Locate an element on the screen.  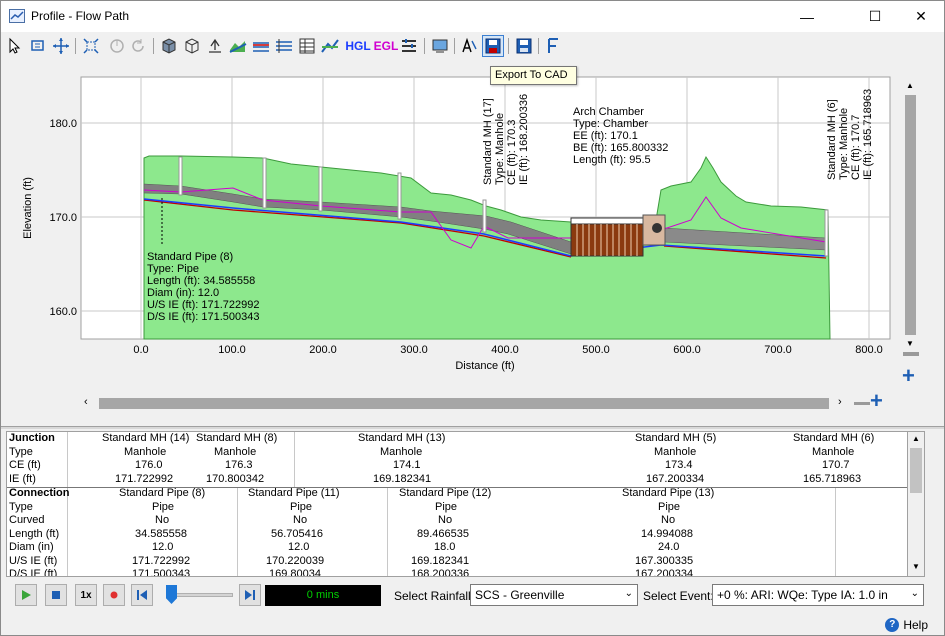
background-icon is located at coordinates (440, 46).